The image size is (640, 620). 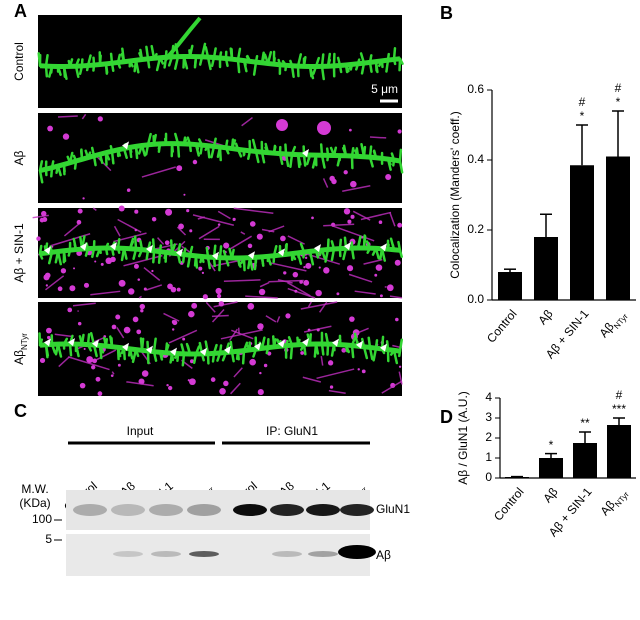 What do you see at coordinates (19, 253) in the screenshot?
I see `row-label: Aβ + SIN-1` at bounding box center [19, 253].